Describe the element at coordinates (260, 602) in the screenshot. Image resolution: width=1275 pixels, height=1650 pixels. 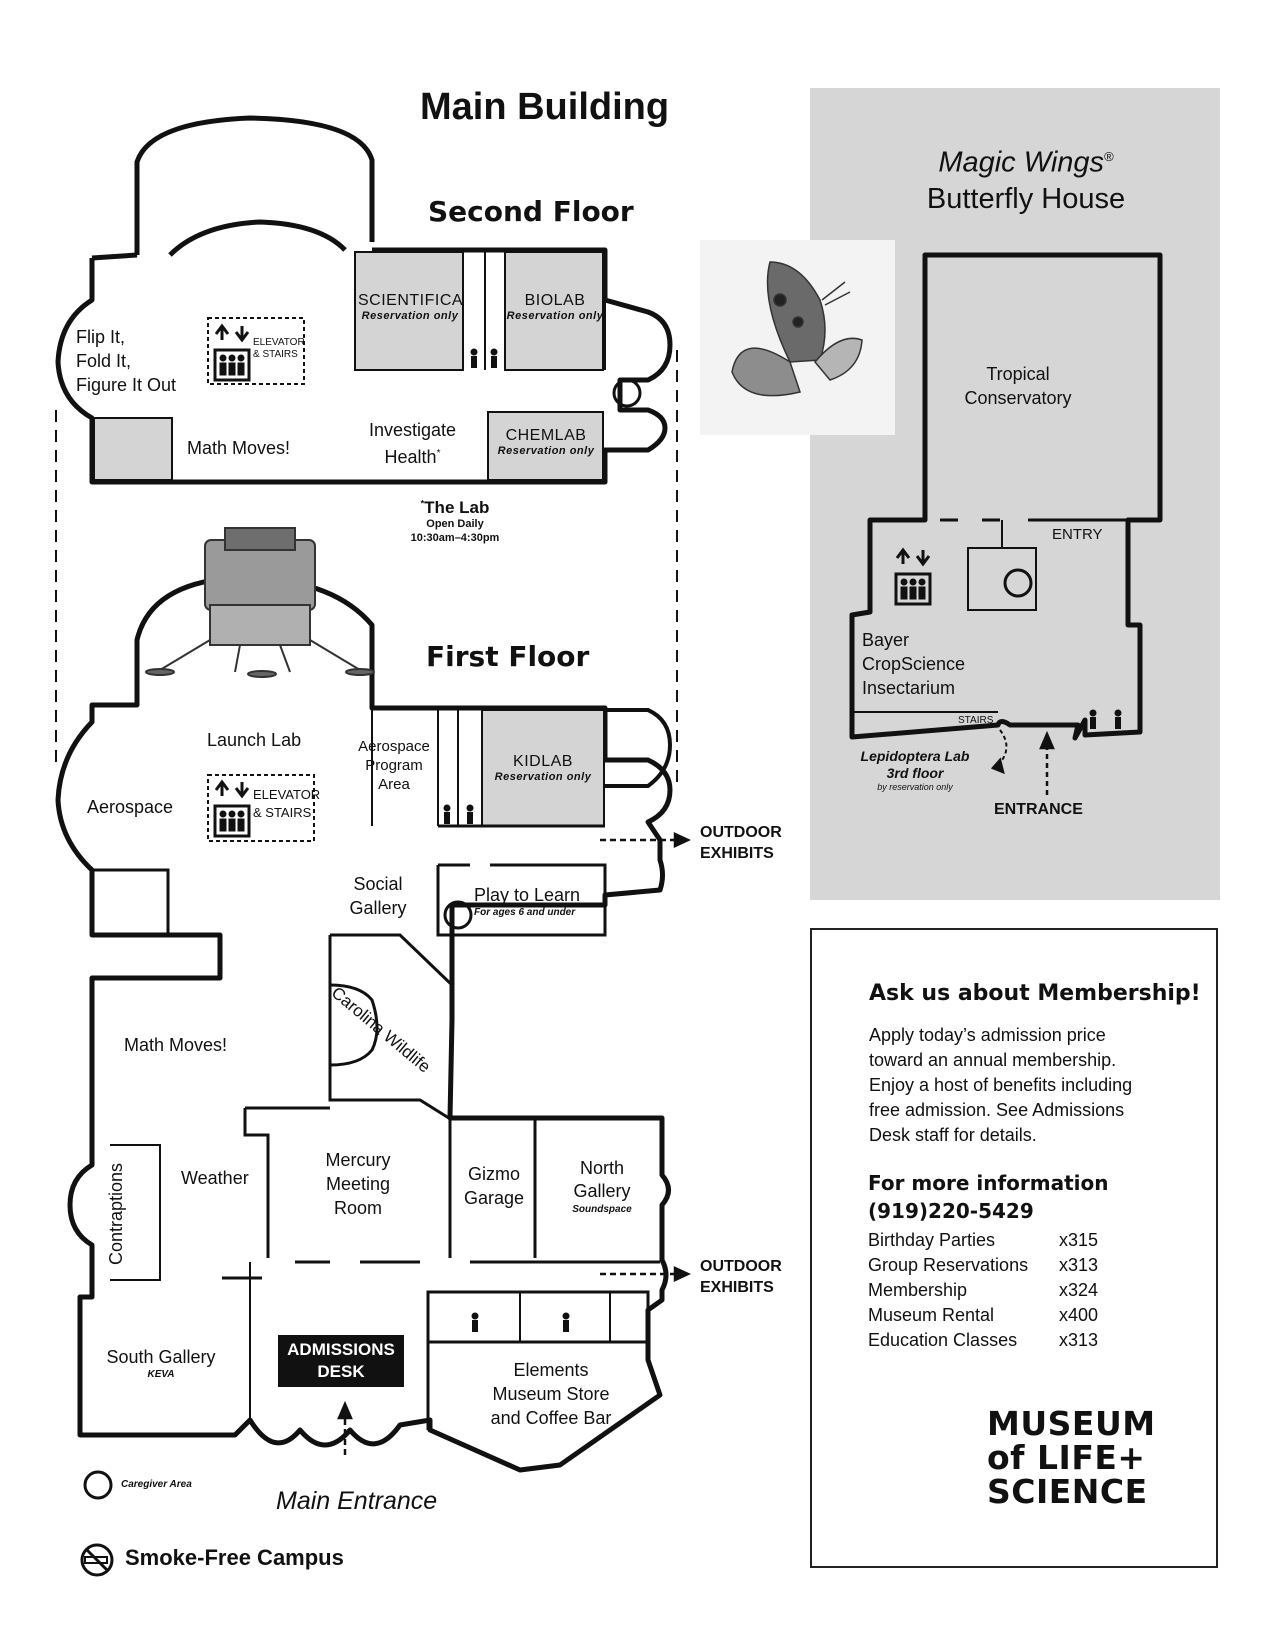
I see `lunar-lander-image` at that location.